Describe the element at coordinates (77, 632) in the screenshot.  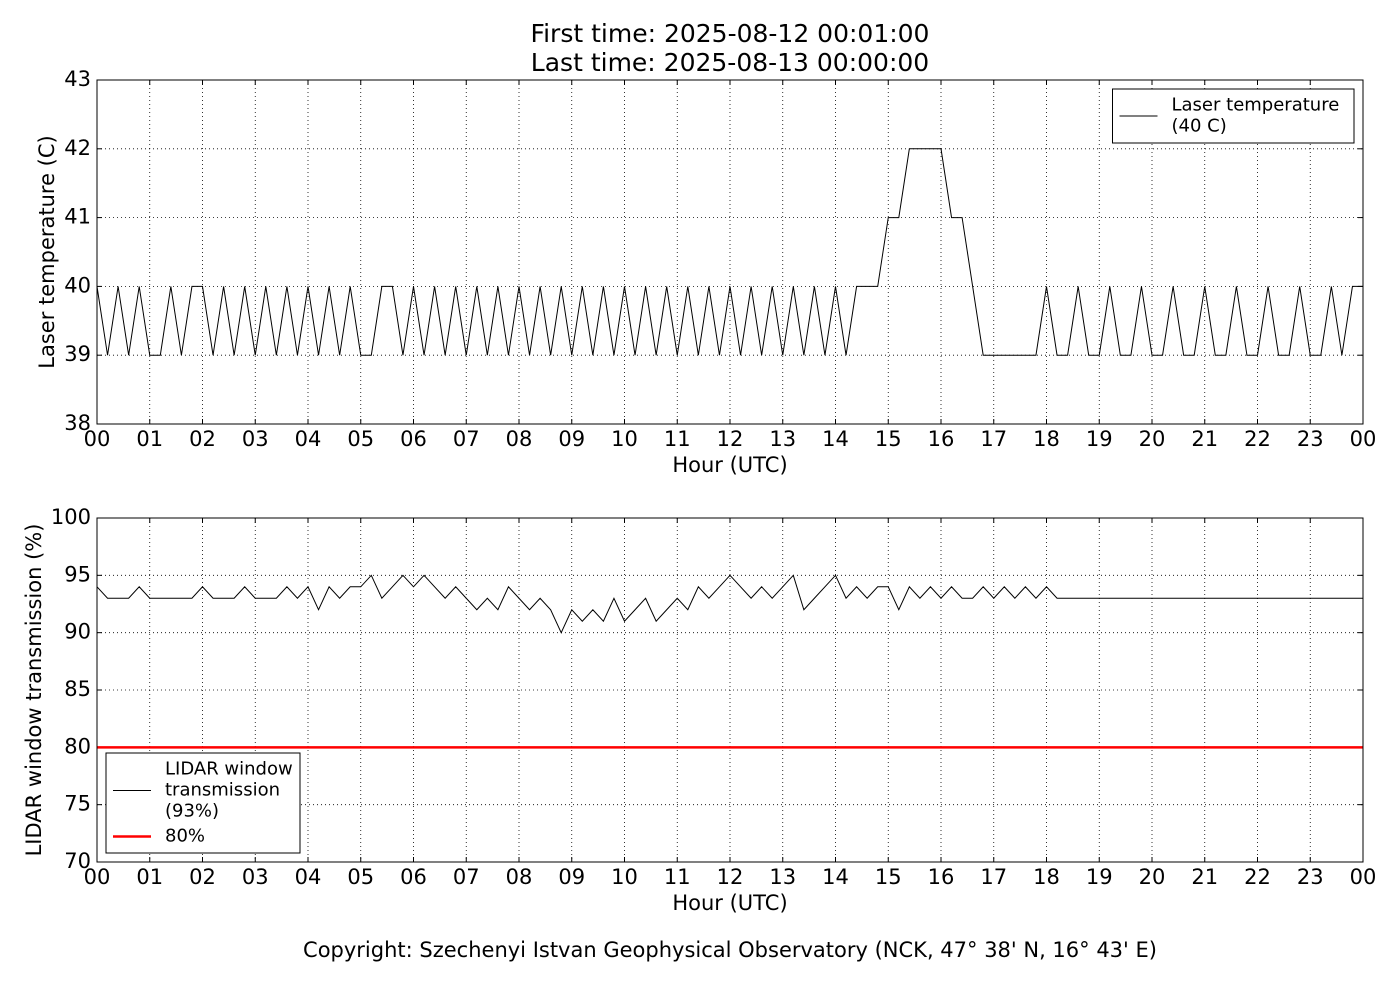
I see `y-tick-label: 90` at that location.